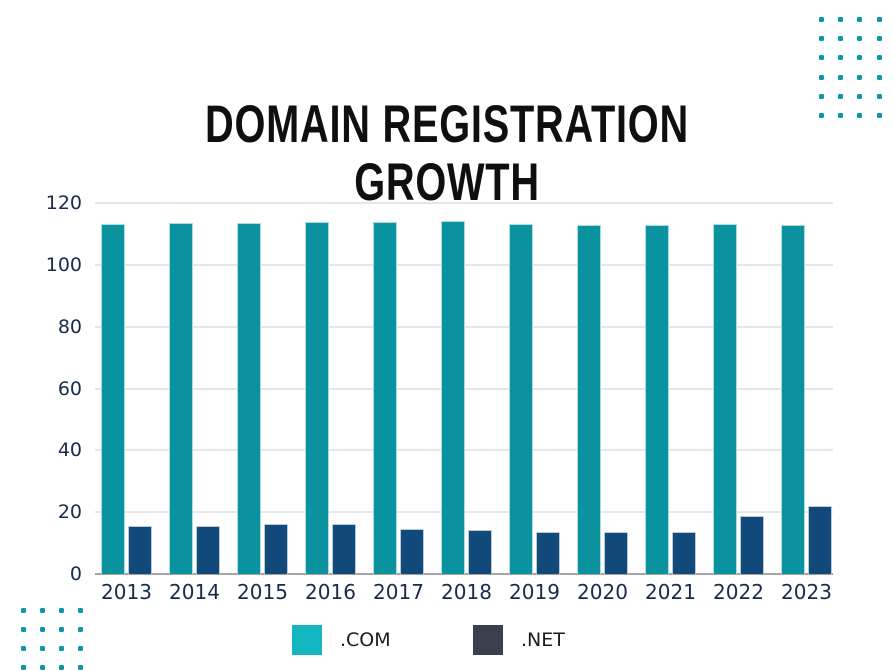  I want to click on y-axis-tick-80: 80, so click(69, 326).